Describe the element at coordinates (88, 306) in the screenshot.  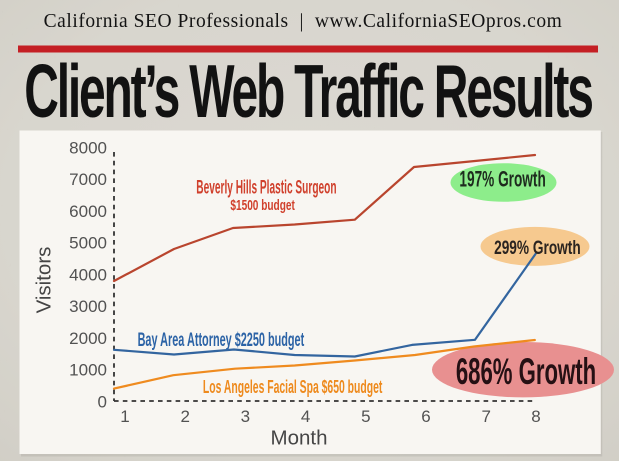
I see `svg-text: 3000` at that location.